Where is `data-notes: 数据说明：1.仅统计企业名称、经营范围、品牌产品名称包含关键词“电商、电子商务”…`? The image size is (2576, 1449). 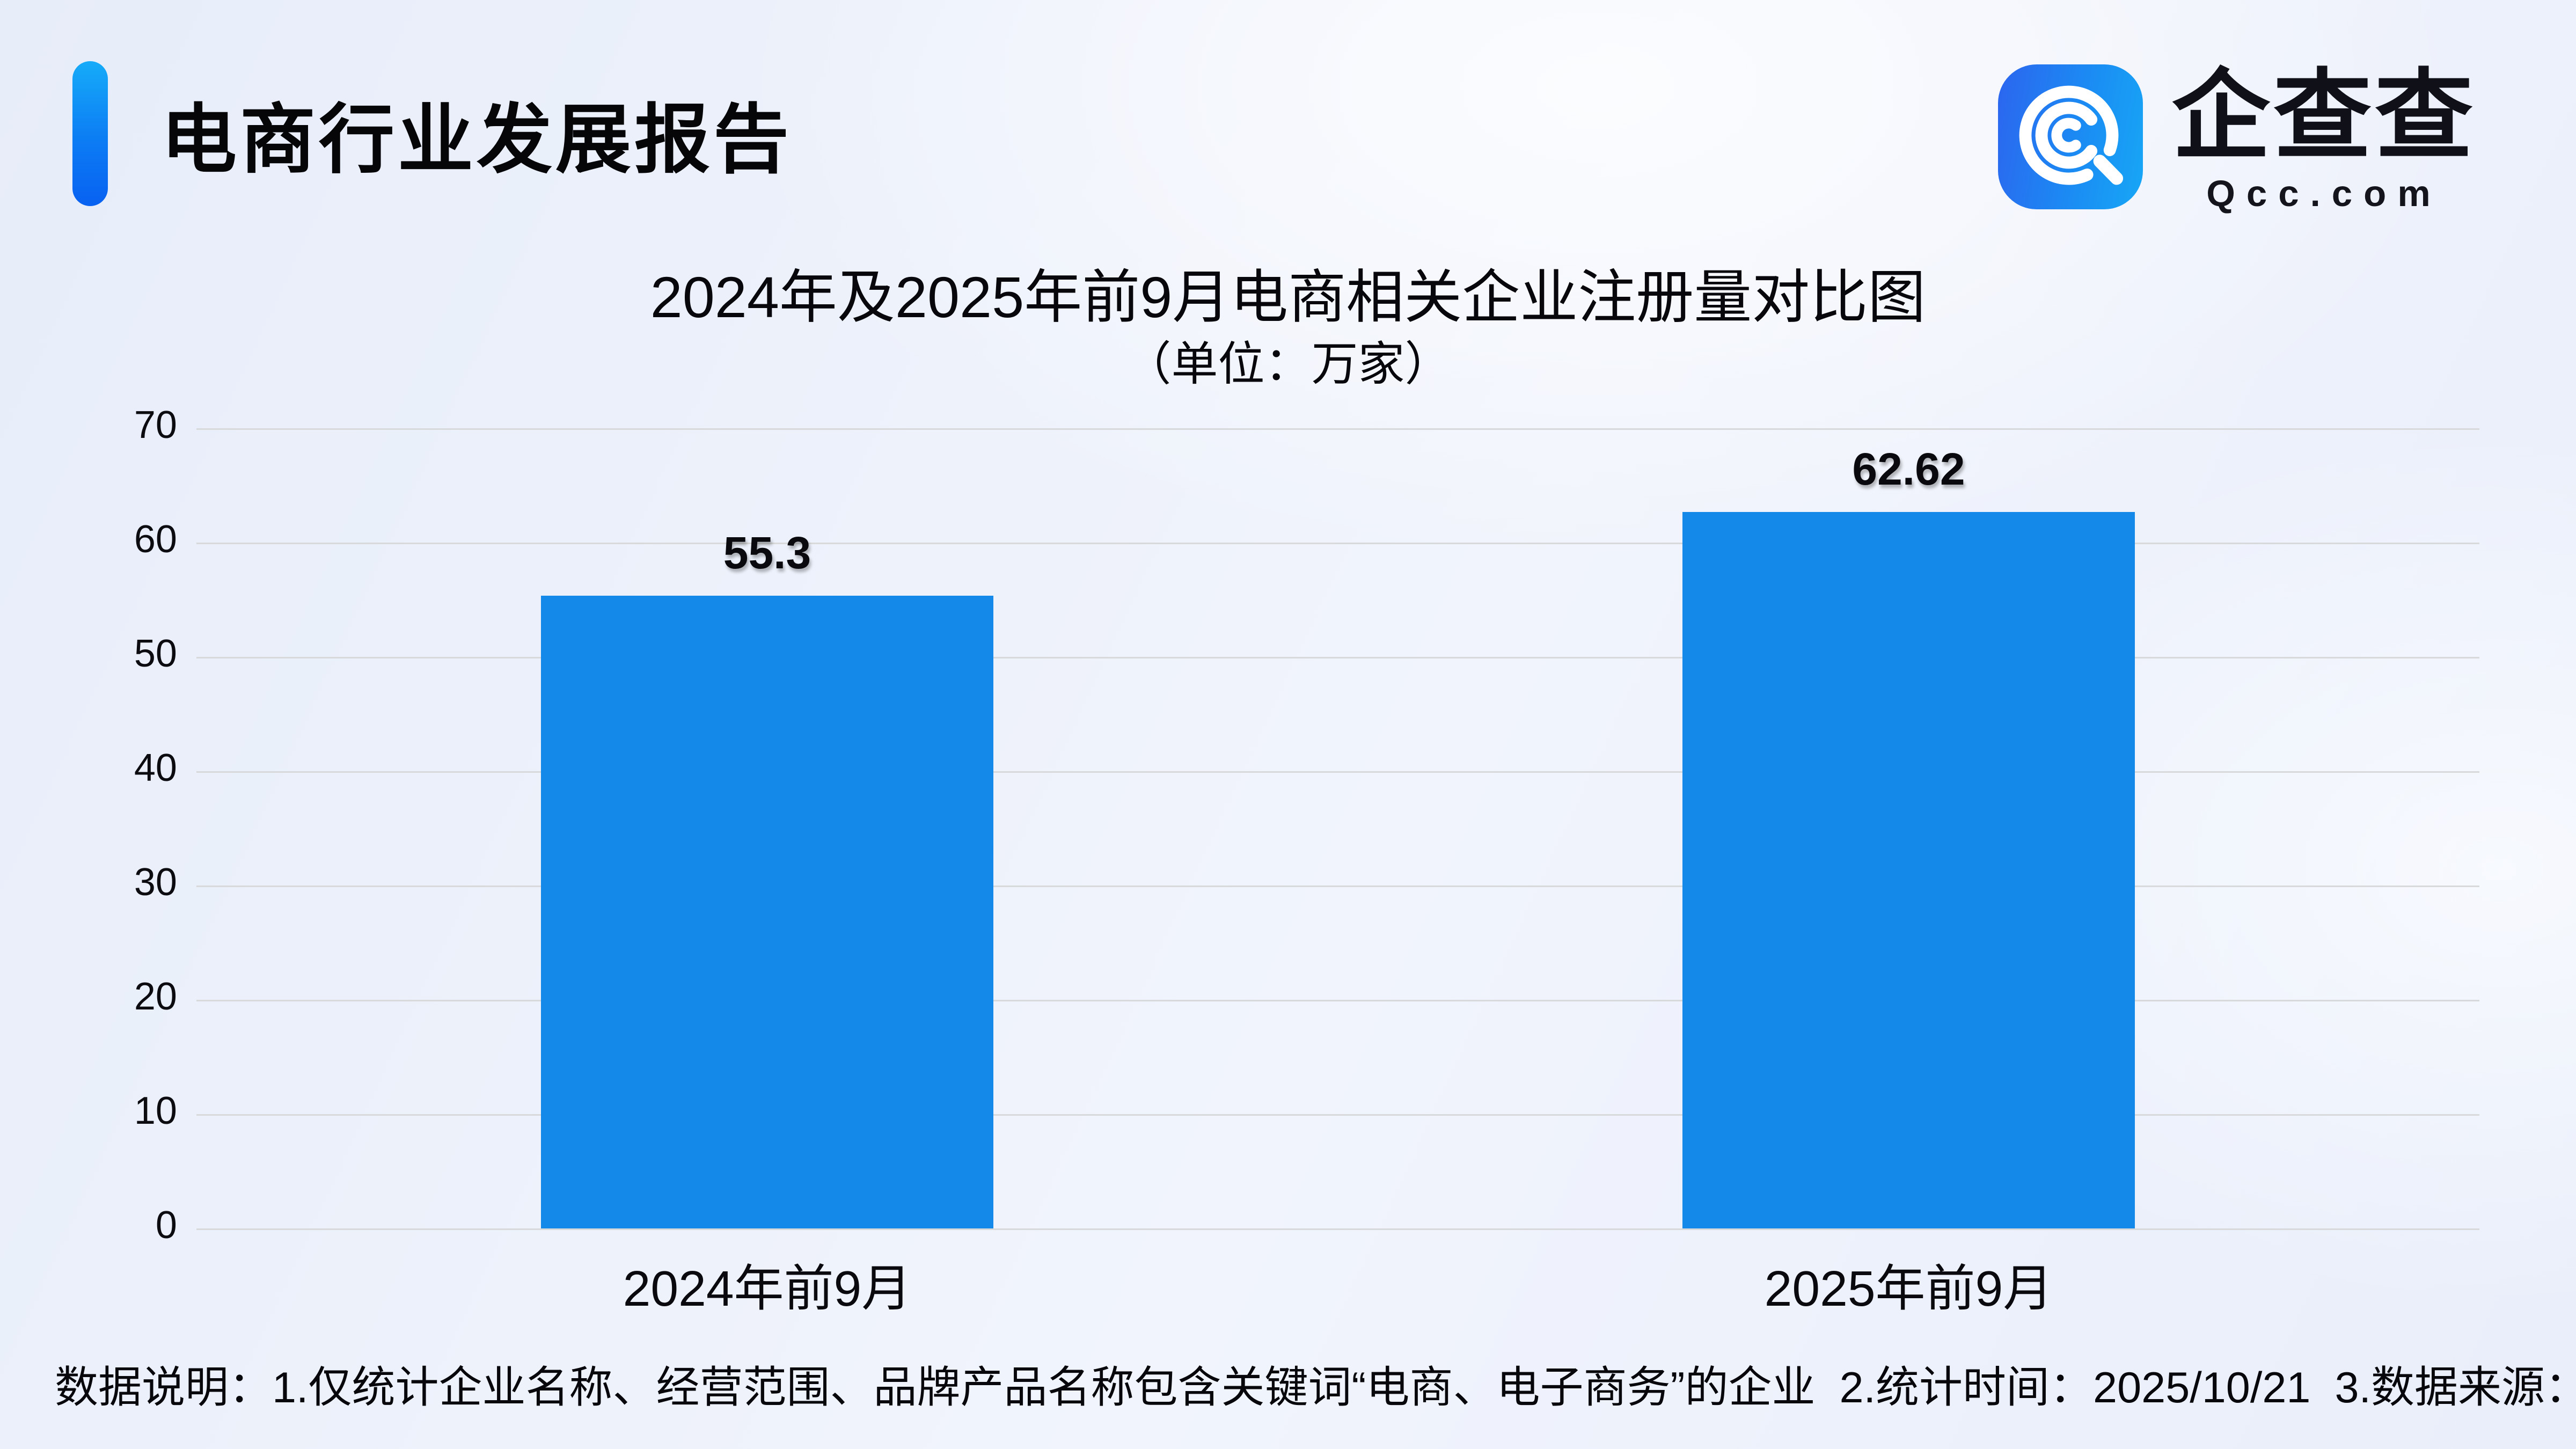
data-notes: 数据说明：1.仅统计企业名称、经营范围、品牌产品名称包含关键词“电商、电子商务”… is located at coordinates (1315, 1388).